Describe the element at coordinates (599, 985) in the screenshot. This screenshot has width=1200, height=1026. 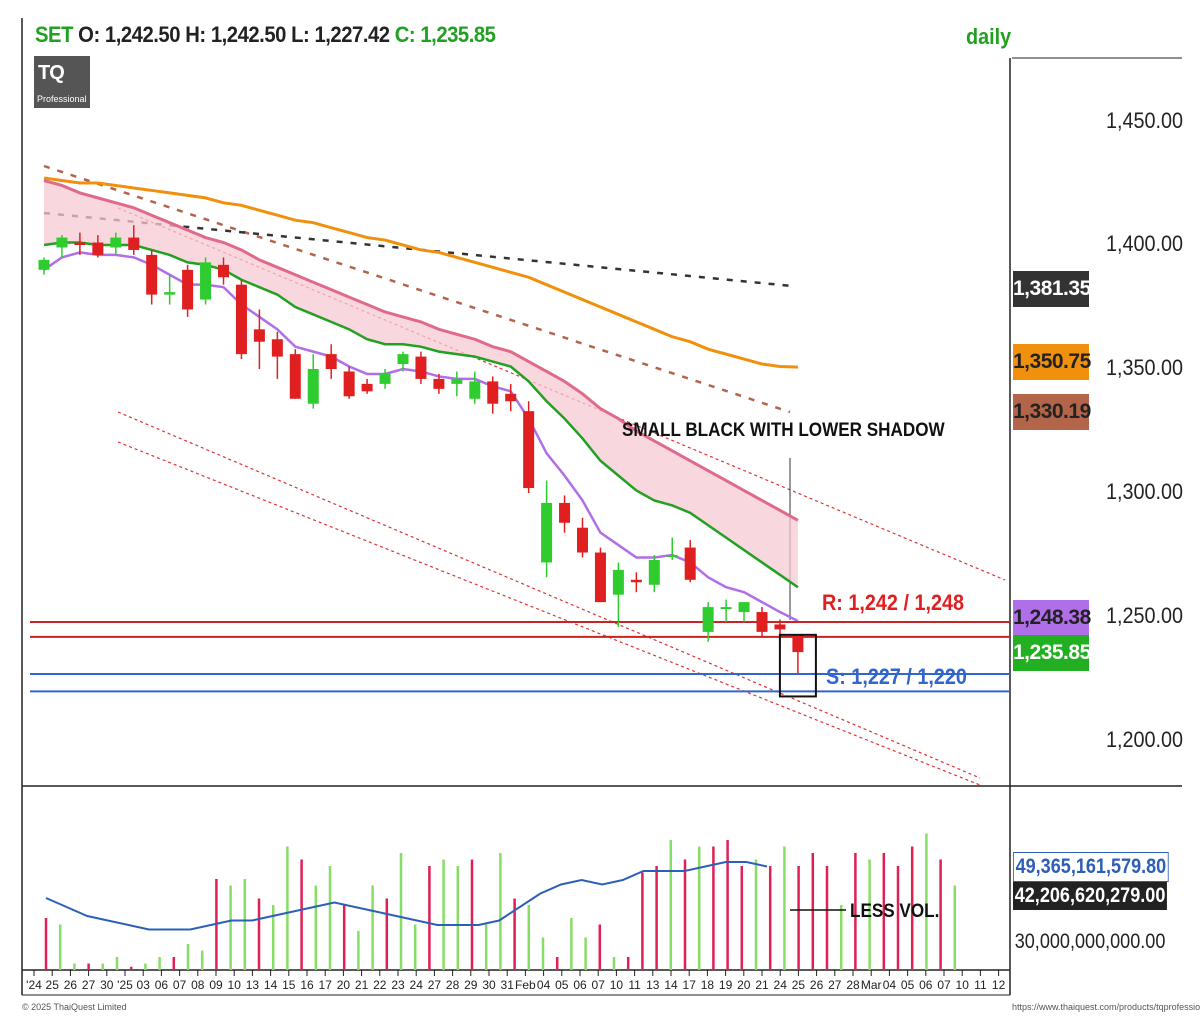
I see `date-tick-label: 07` at that location.